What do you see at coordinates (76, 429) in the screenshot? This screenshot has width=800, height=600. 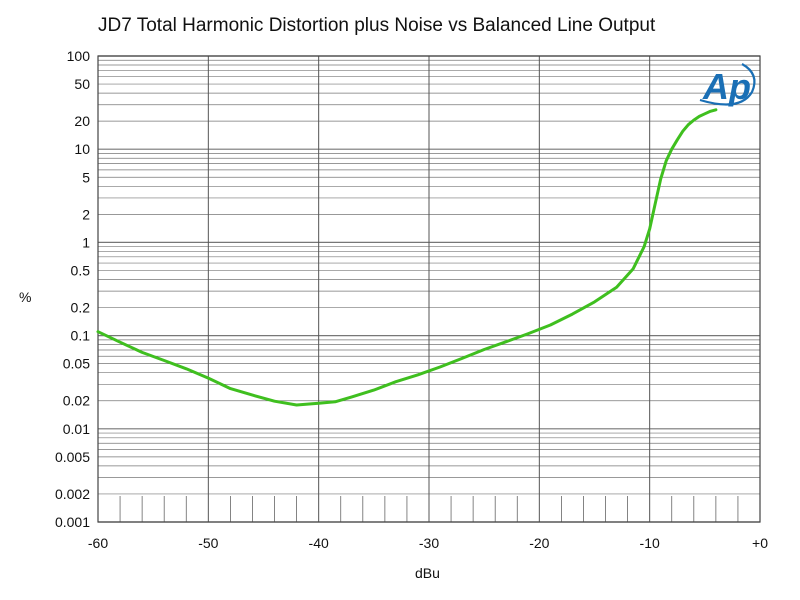 I see `y-tick-label: 0.01` at bounding box center [76, 429].